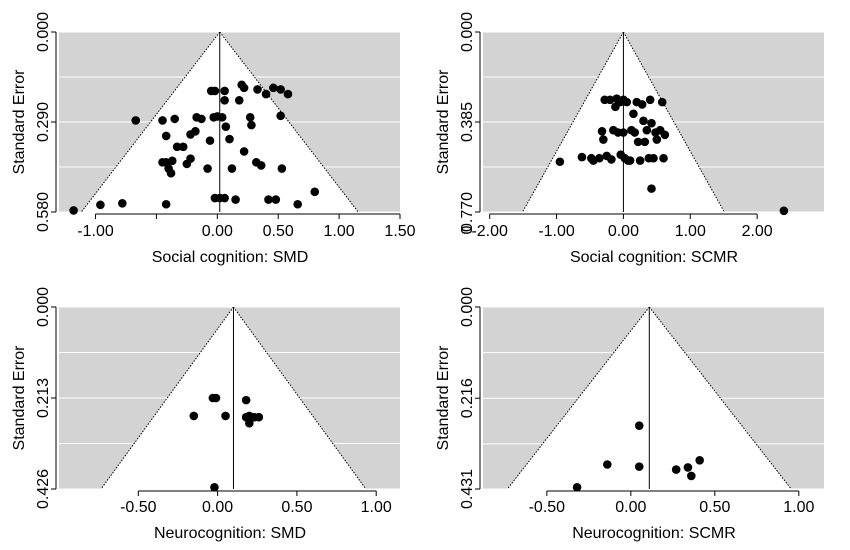 The width and height of the screenshot is (850, 550). I want to click on y-tick-label: 0.216, so click(467, 398).